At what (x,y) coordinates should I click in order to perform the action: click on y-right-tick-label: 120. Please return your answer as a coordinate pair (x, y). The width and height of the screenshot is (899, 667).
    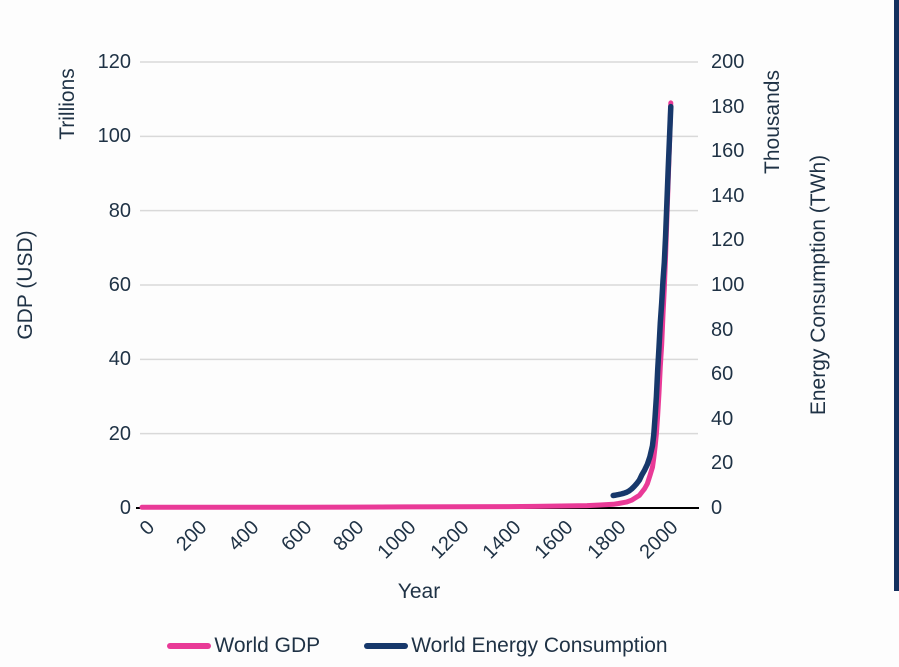
    Looking at the image, I should click on (728, 240).